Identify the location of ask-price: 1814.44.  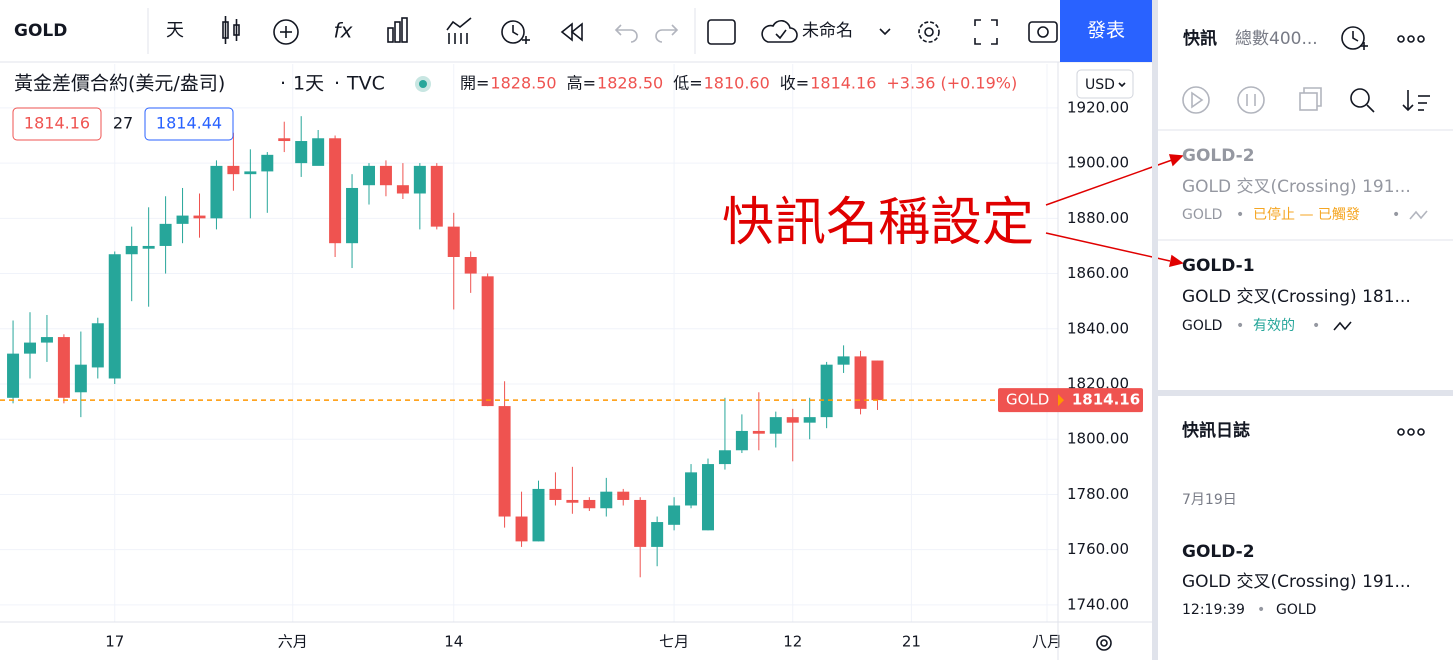
(189, 123).